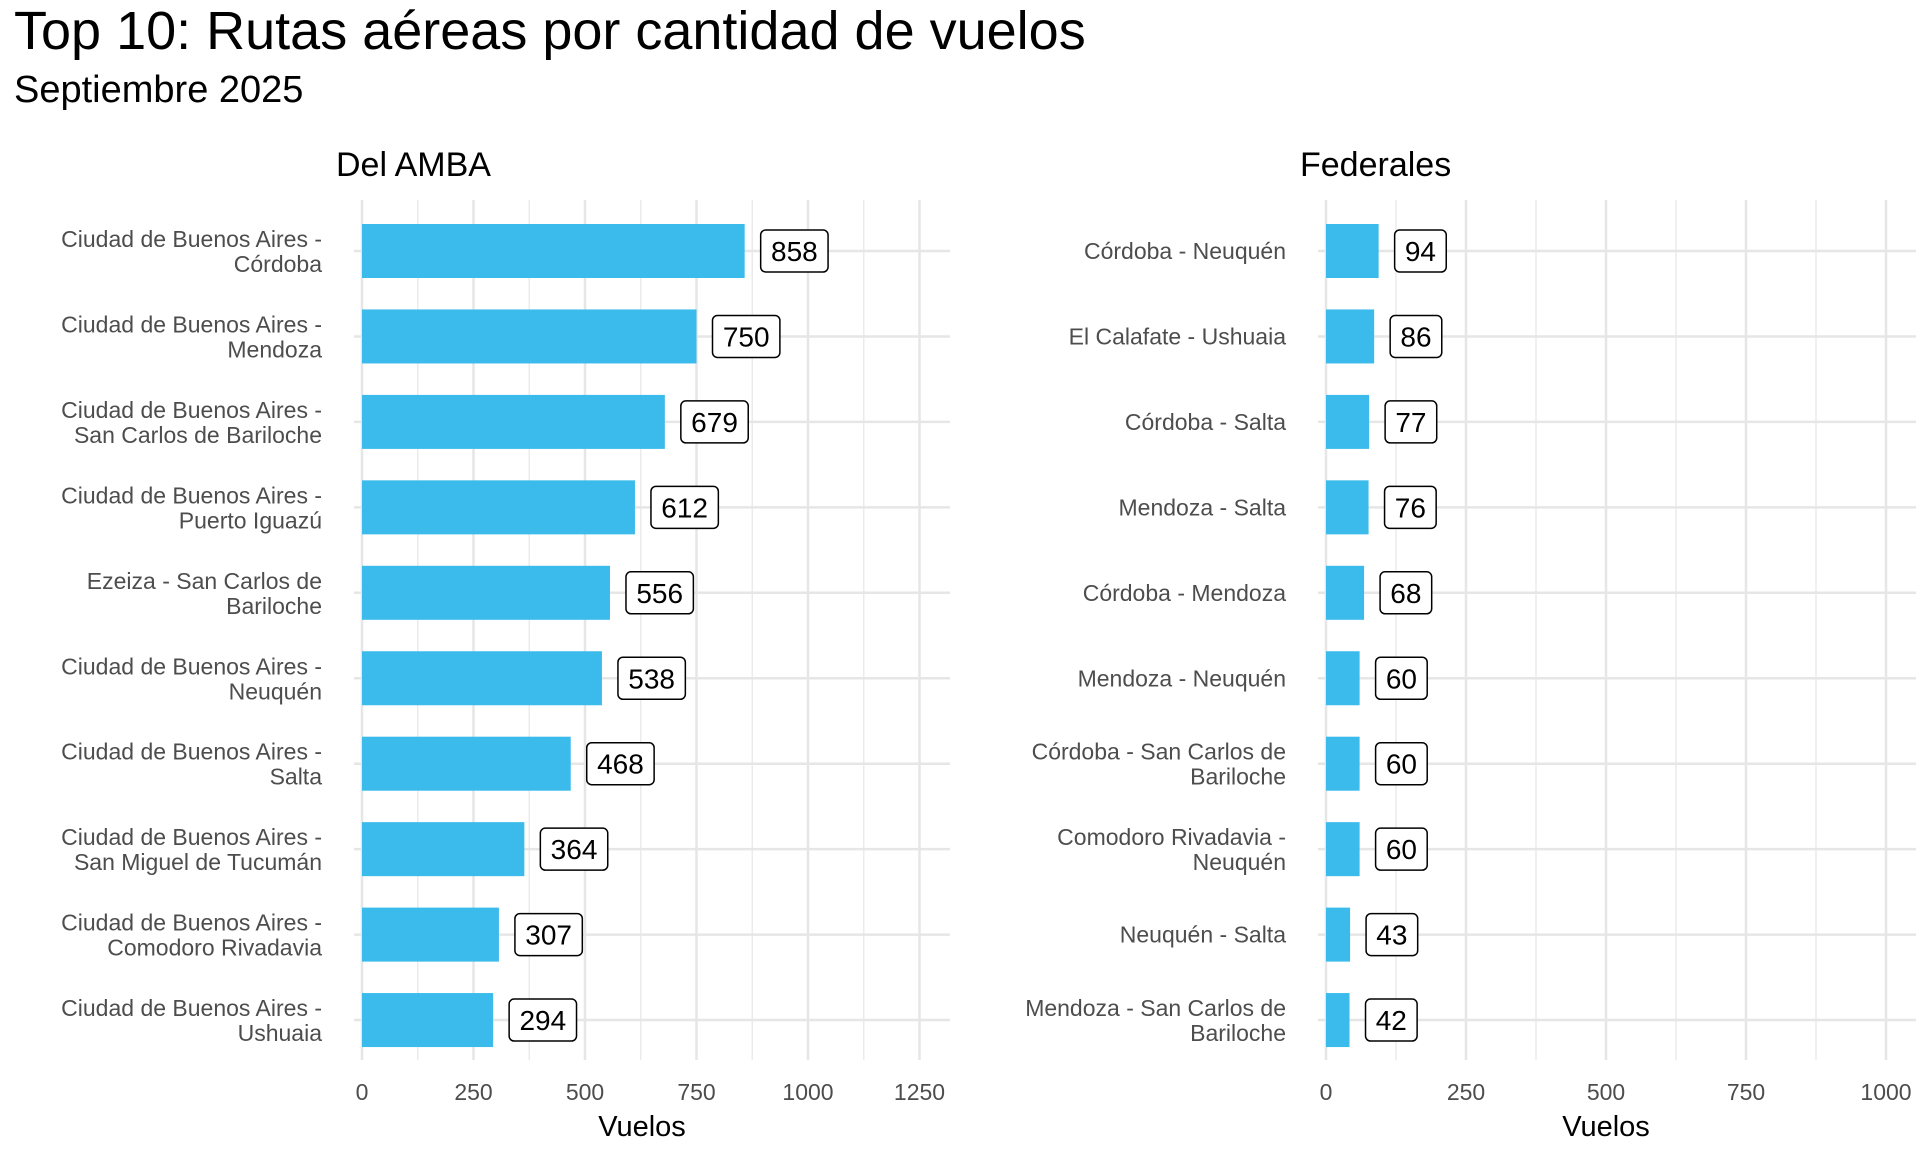 The height and width of the screenshot is (1152, 1920). I want to click on value-label: 42, so click(1391, 1020).